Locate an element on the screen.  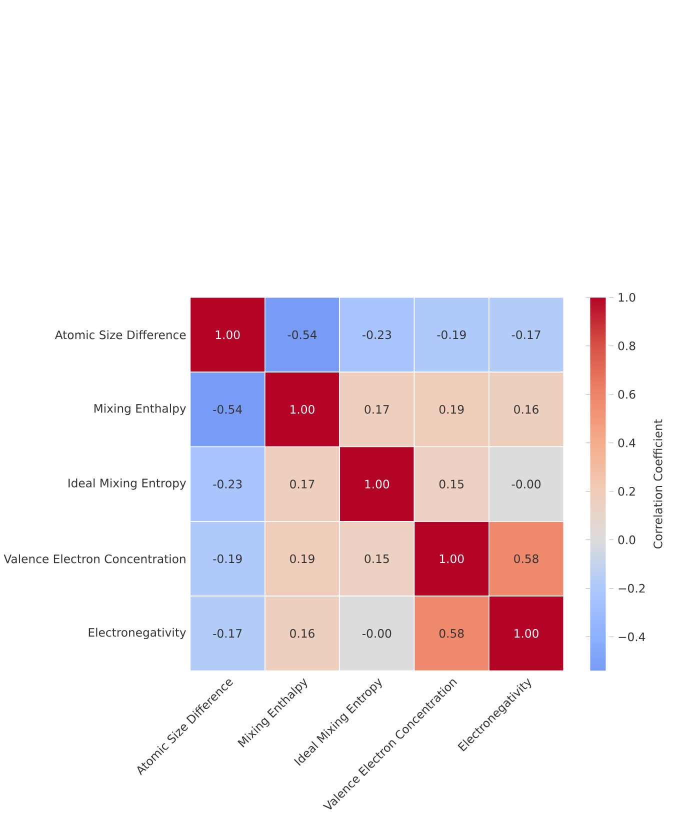
y-tick-label: Valence Electron Concentration is located at coordinates (95, 559).